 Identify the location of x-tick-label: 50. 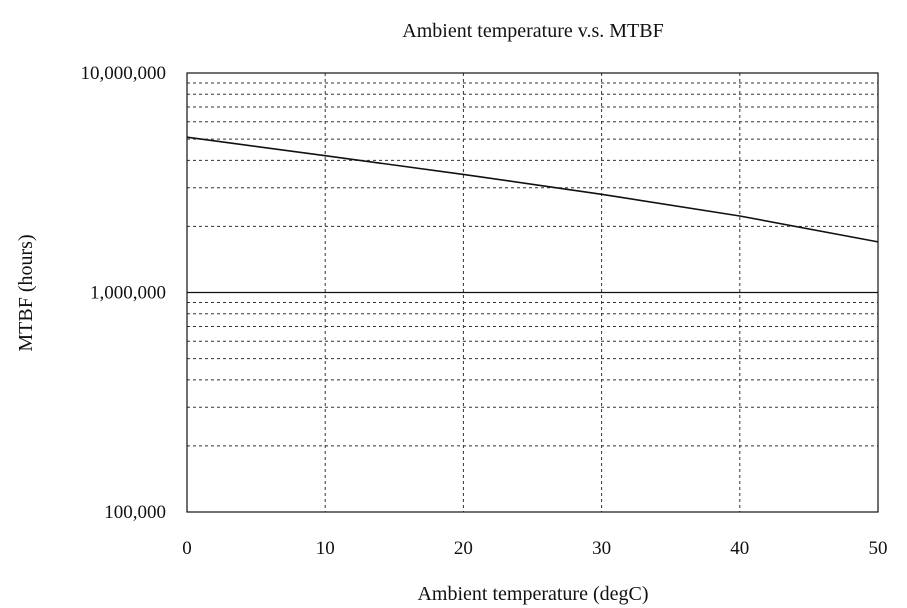
(878, 548).